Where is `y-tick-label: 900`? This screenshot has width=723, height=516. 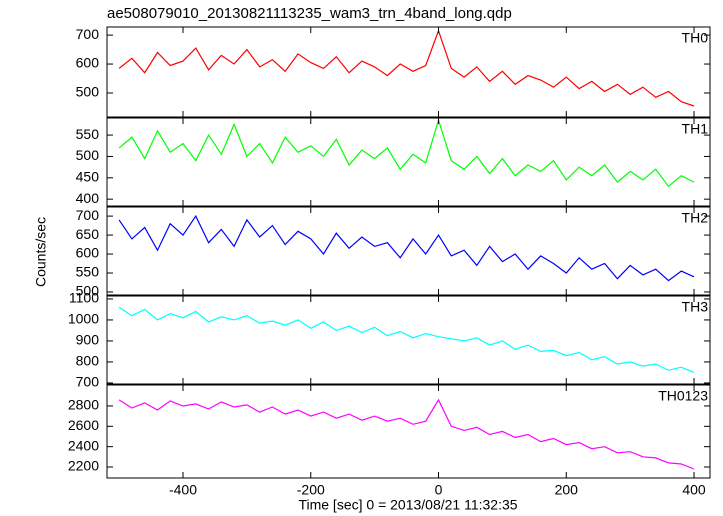 y-tick-label: 900 is located at coordinates (88, 340).